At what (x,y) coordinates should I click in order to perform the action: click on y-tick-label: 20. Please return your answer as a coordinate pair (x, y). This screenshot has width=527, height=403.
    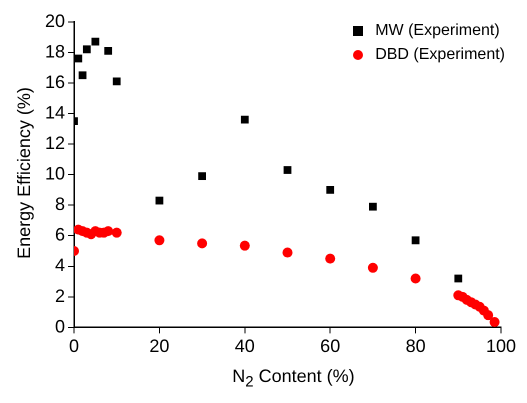
    Looking at the image, I should click on (55, 20).